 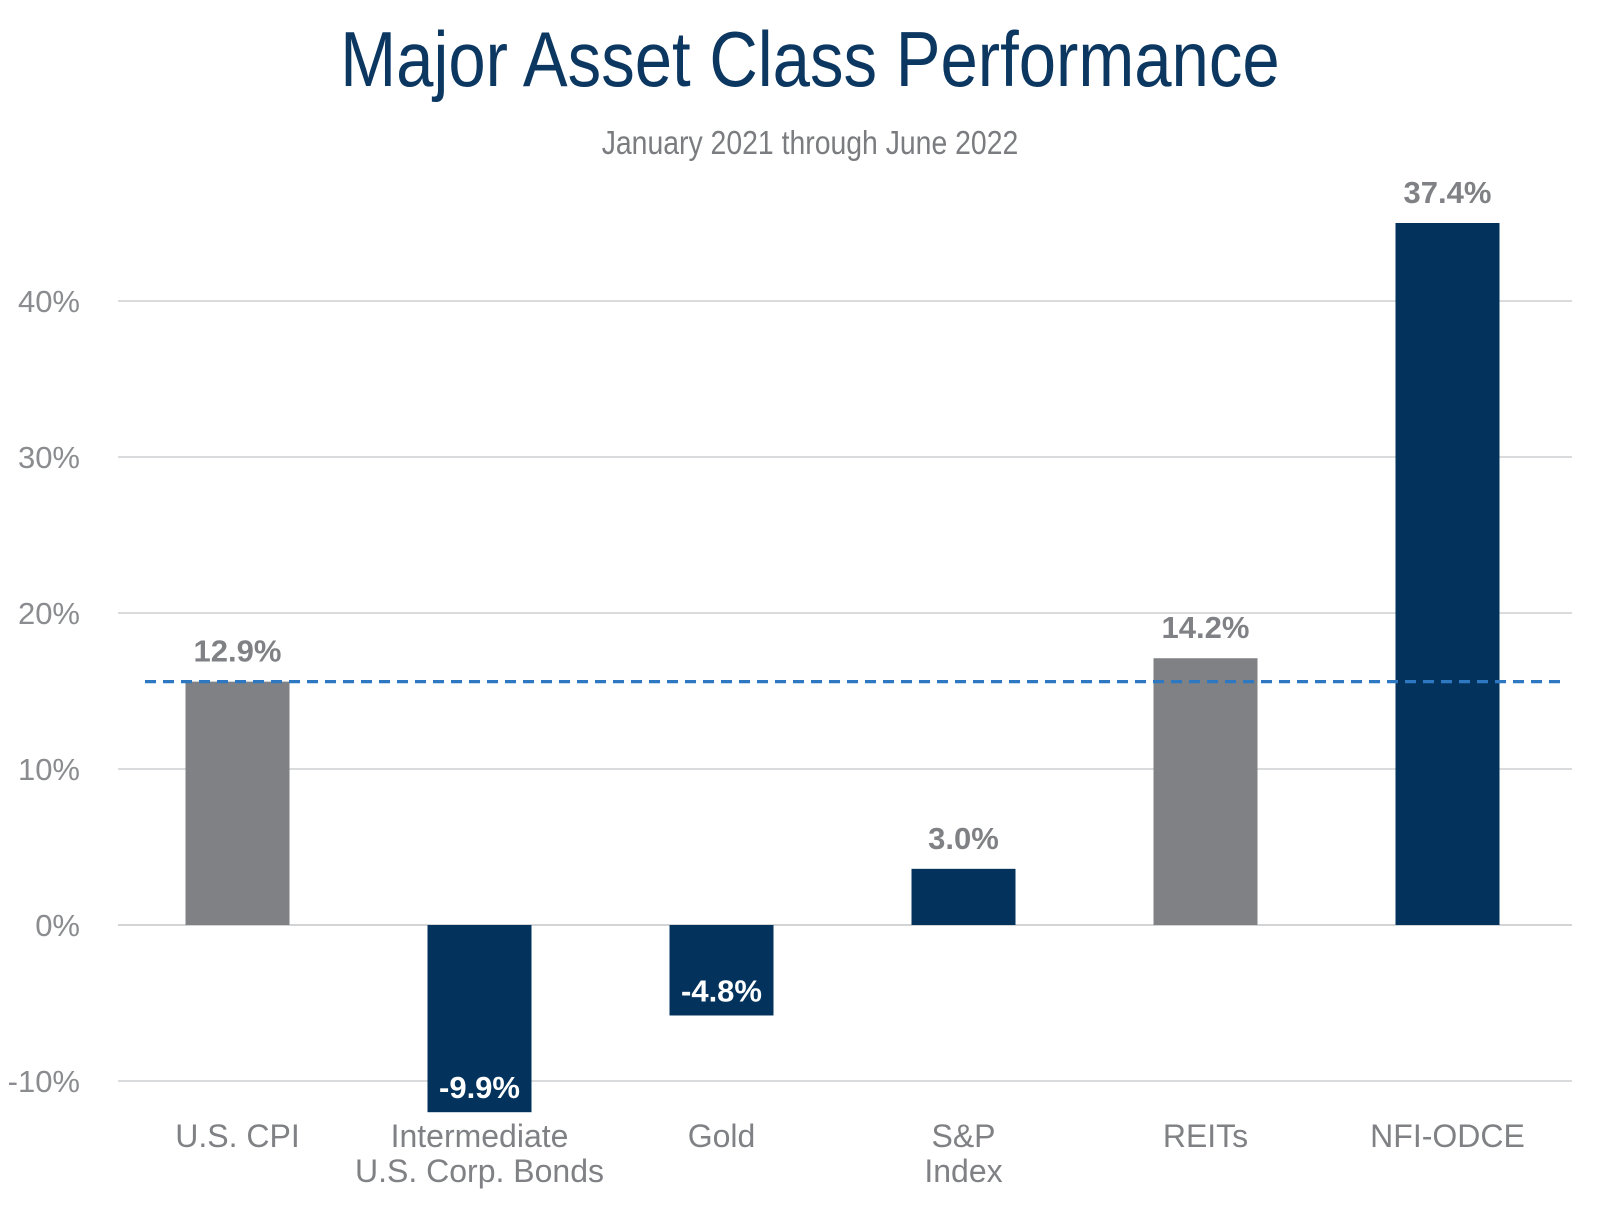 What do you see at coordinates (810, 59) in the screenshot?
I see `chart-title: Major Asset Class Performance` at bounding box center [810, 59].